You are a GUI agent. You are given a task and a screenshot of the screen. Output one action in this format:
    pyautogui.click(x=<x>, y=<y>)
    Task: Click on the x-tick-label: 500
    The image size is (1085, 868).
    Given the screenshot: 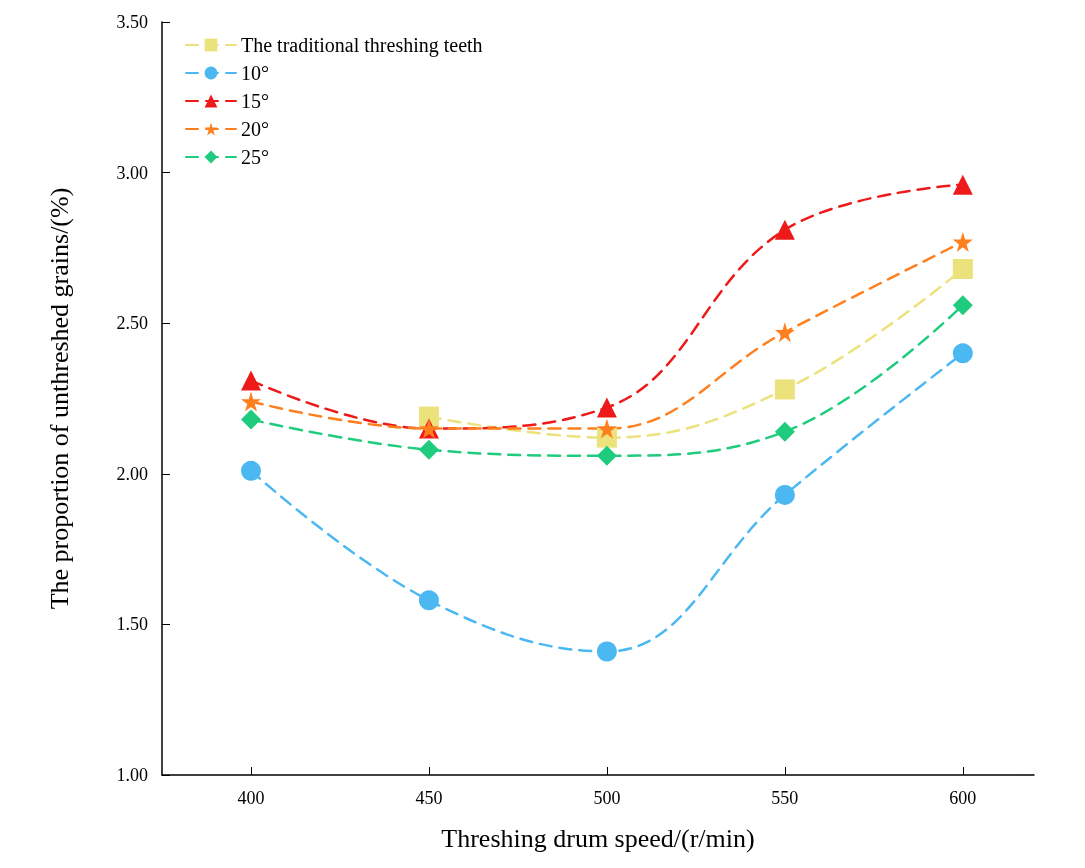 What is the action you would take?
    pyautogui.click(x=607, y=798)
    